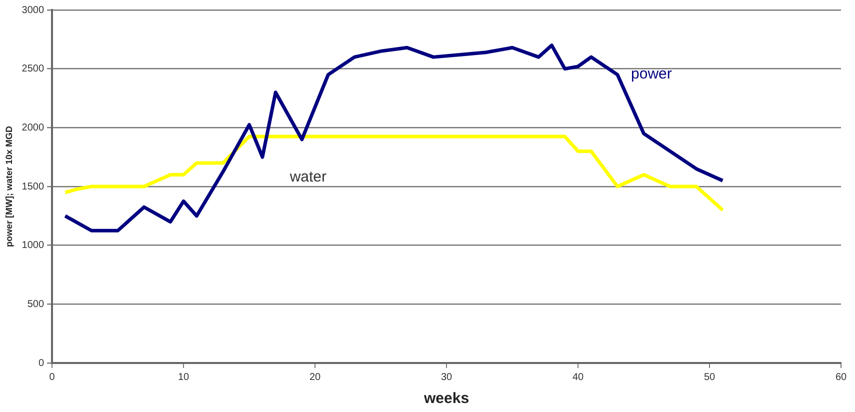  Describe the element at coordinates (33, 10) in the screenshot. I see `y-tick-label: 3000` at that location.